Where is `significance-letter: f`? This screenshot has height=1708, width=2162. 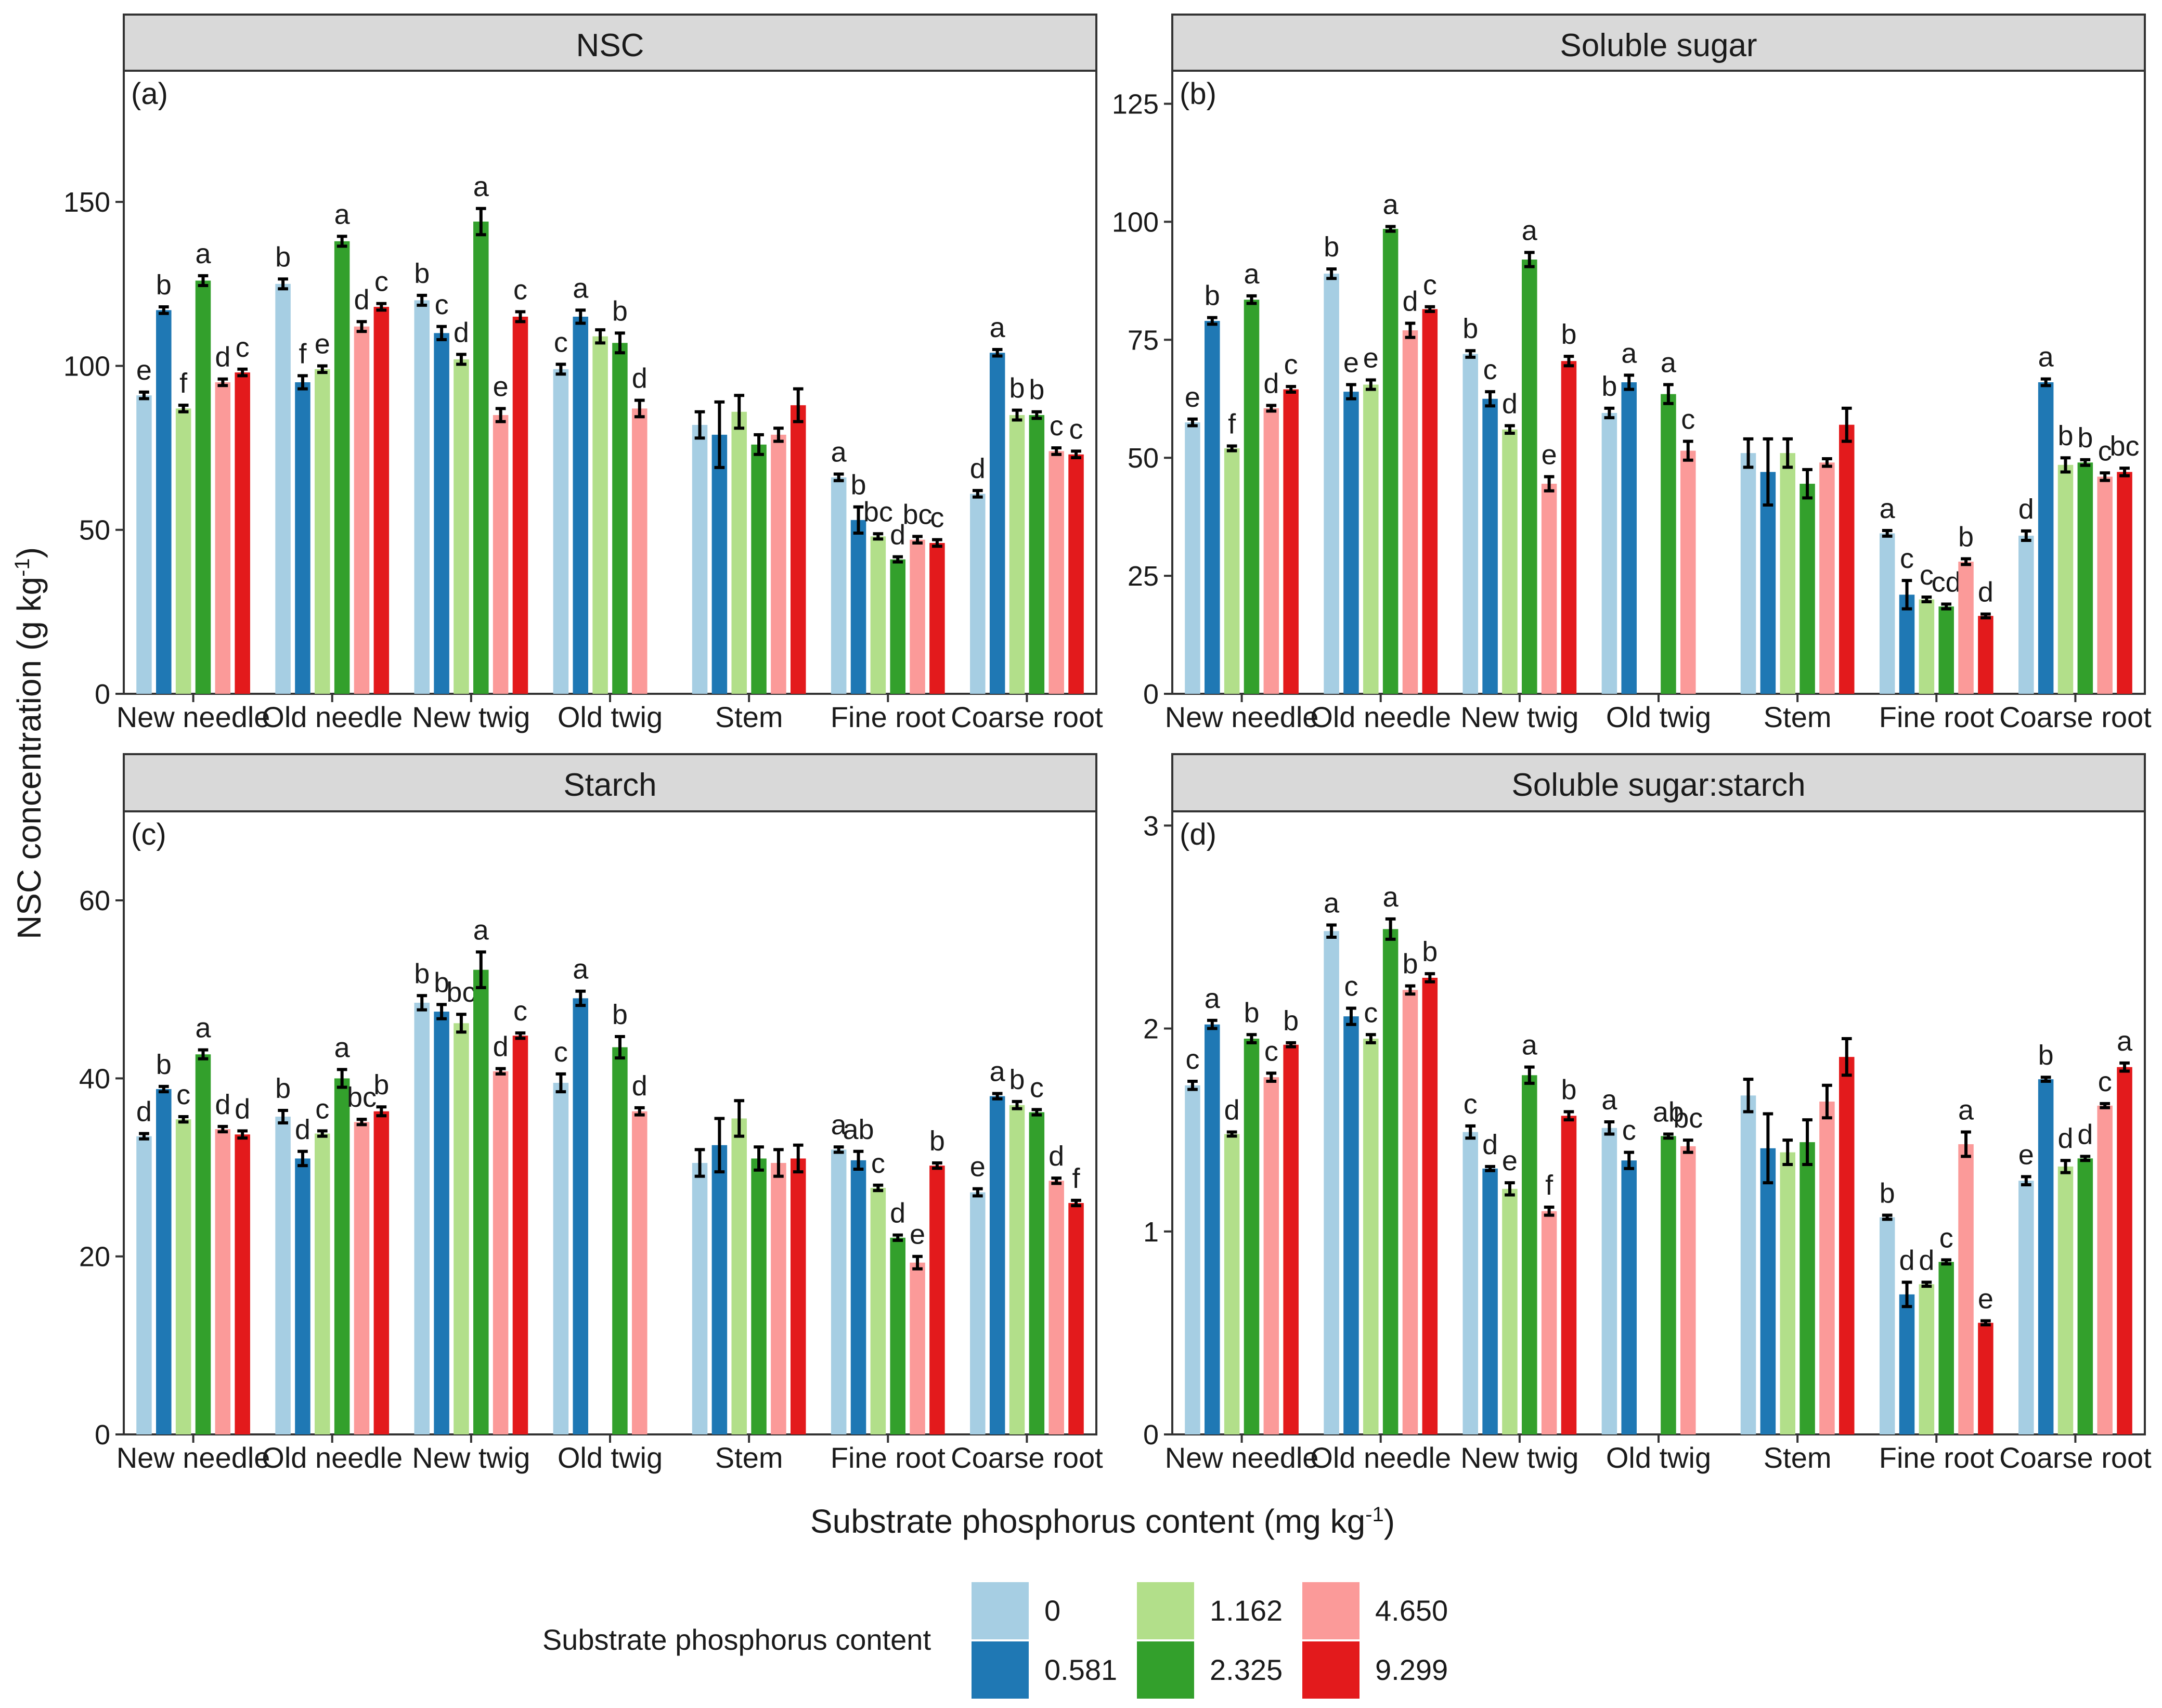 significance-letter: f is located at coordinates (183, 383).